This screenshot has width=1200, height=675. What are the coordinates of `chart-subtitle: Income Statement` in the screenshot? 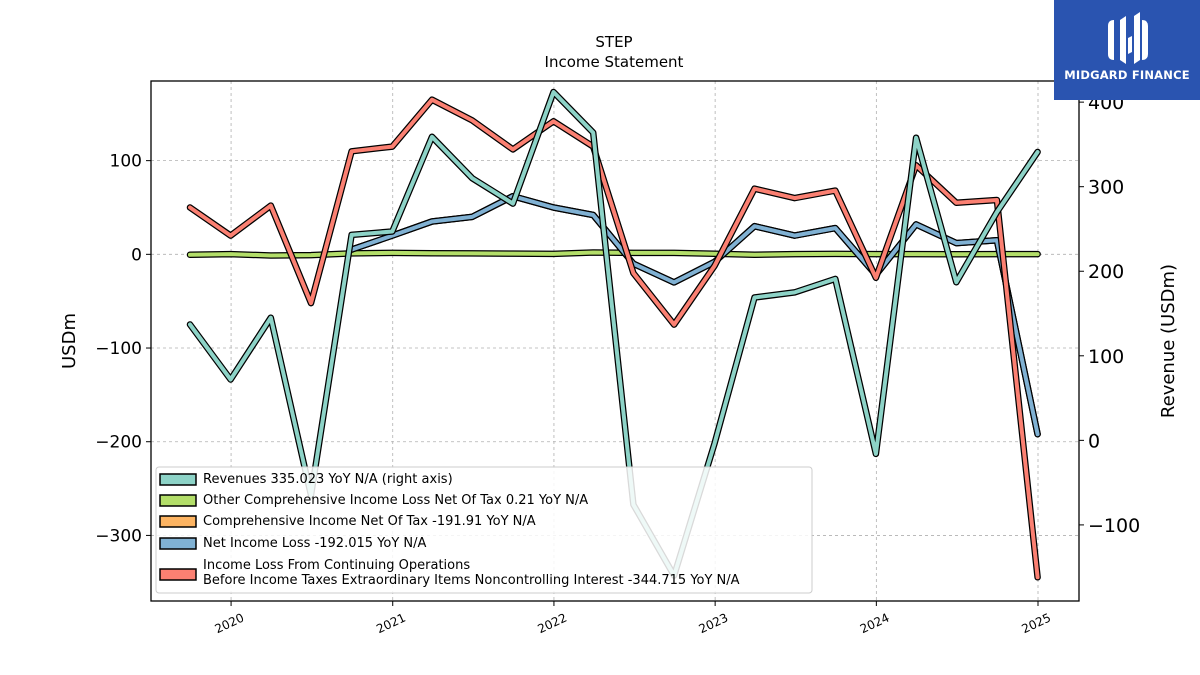 It's located at (614, 62).